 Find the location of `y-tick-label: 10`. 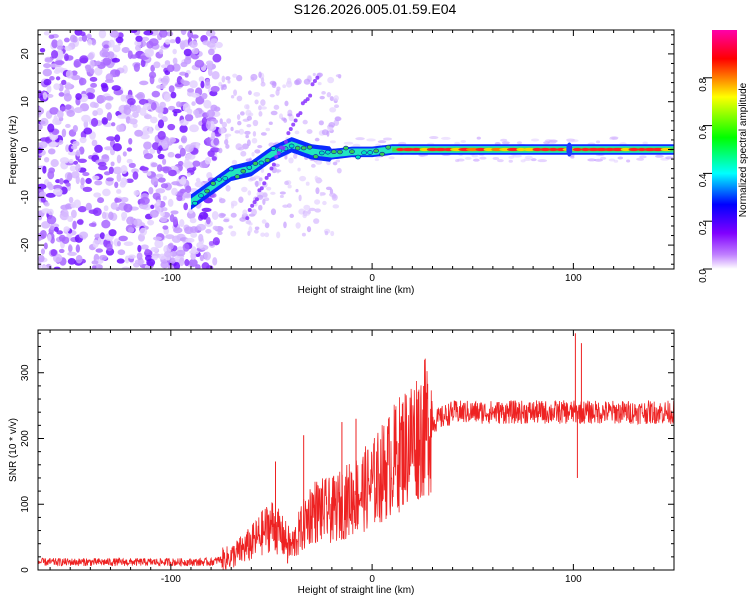

y-tick-label: 10 is located at coordinates (25, 102).